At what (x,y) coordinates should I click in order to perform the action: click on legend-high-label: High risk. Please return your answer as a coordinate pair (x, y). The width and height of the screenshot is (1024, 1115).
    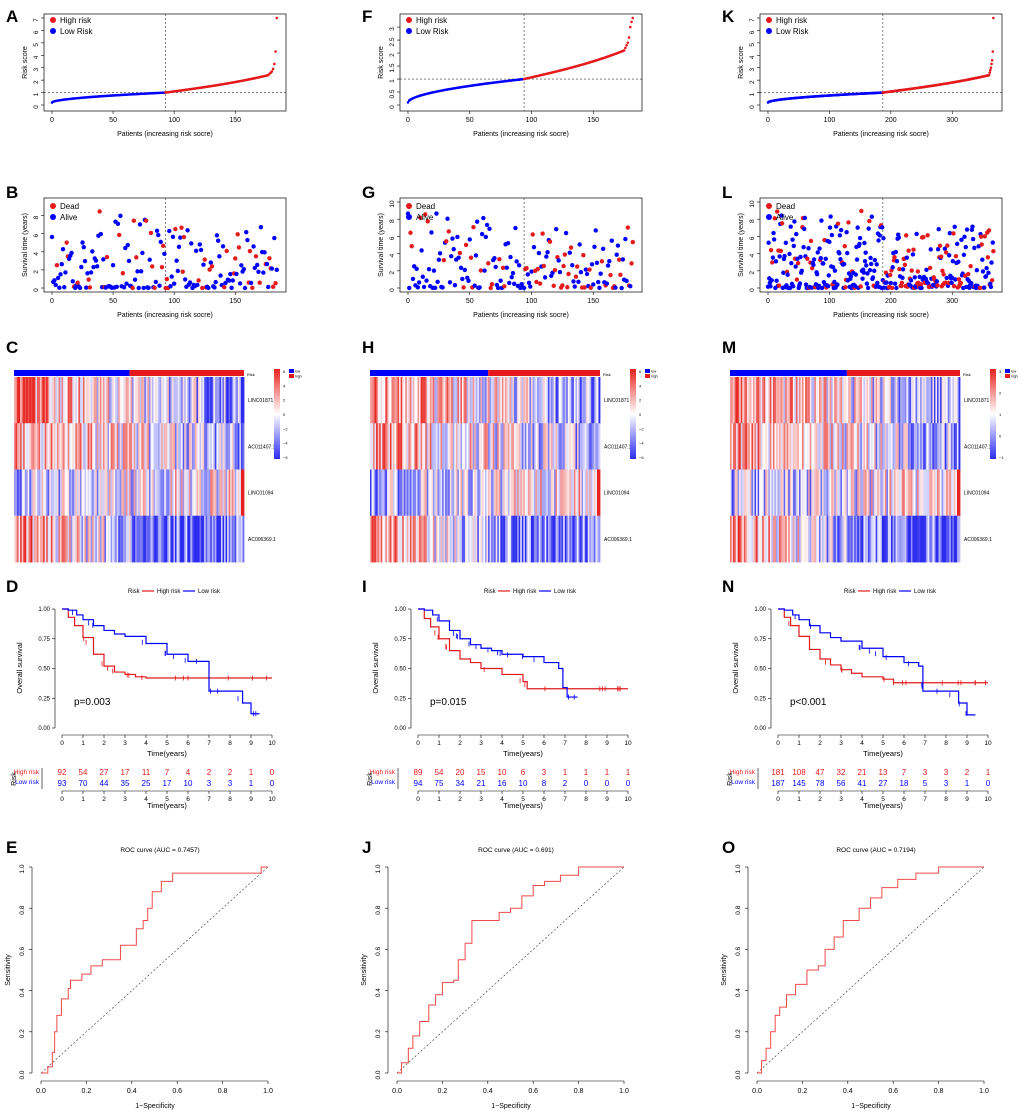
    Looking at the image, I should click on (76, 20).